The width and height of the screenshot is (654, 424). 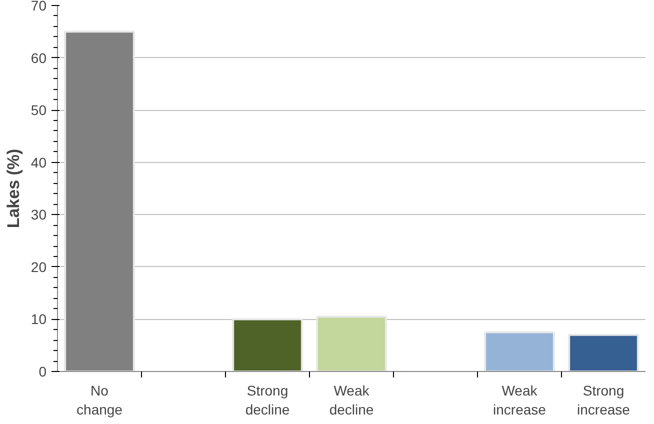 I want to click on y-tick-label: 60, so click(x=38, y=58).